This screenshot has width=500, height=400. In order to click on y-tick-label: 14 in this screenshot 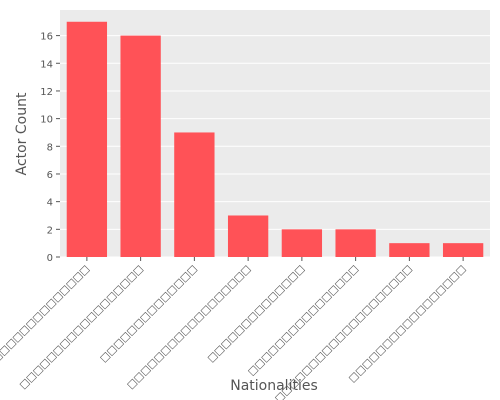, I will do `click(46, 64)`.